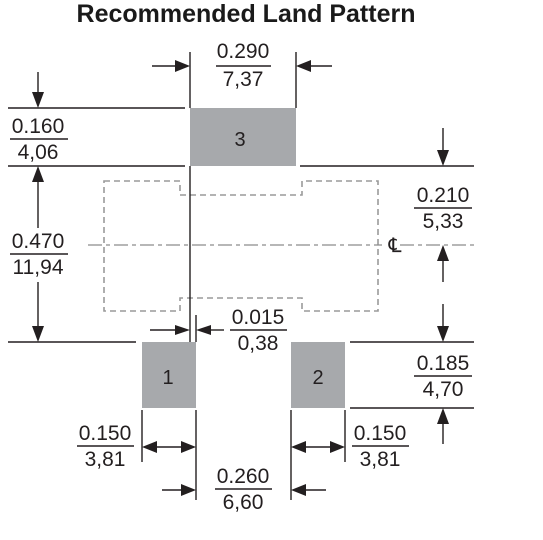 The image size is (543, 540). I want to click on dim-gap-left-arrow, so click(182, 330).